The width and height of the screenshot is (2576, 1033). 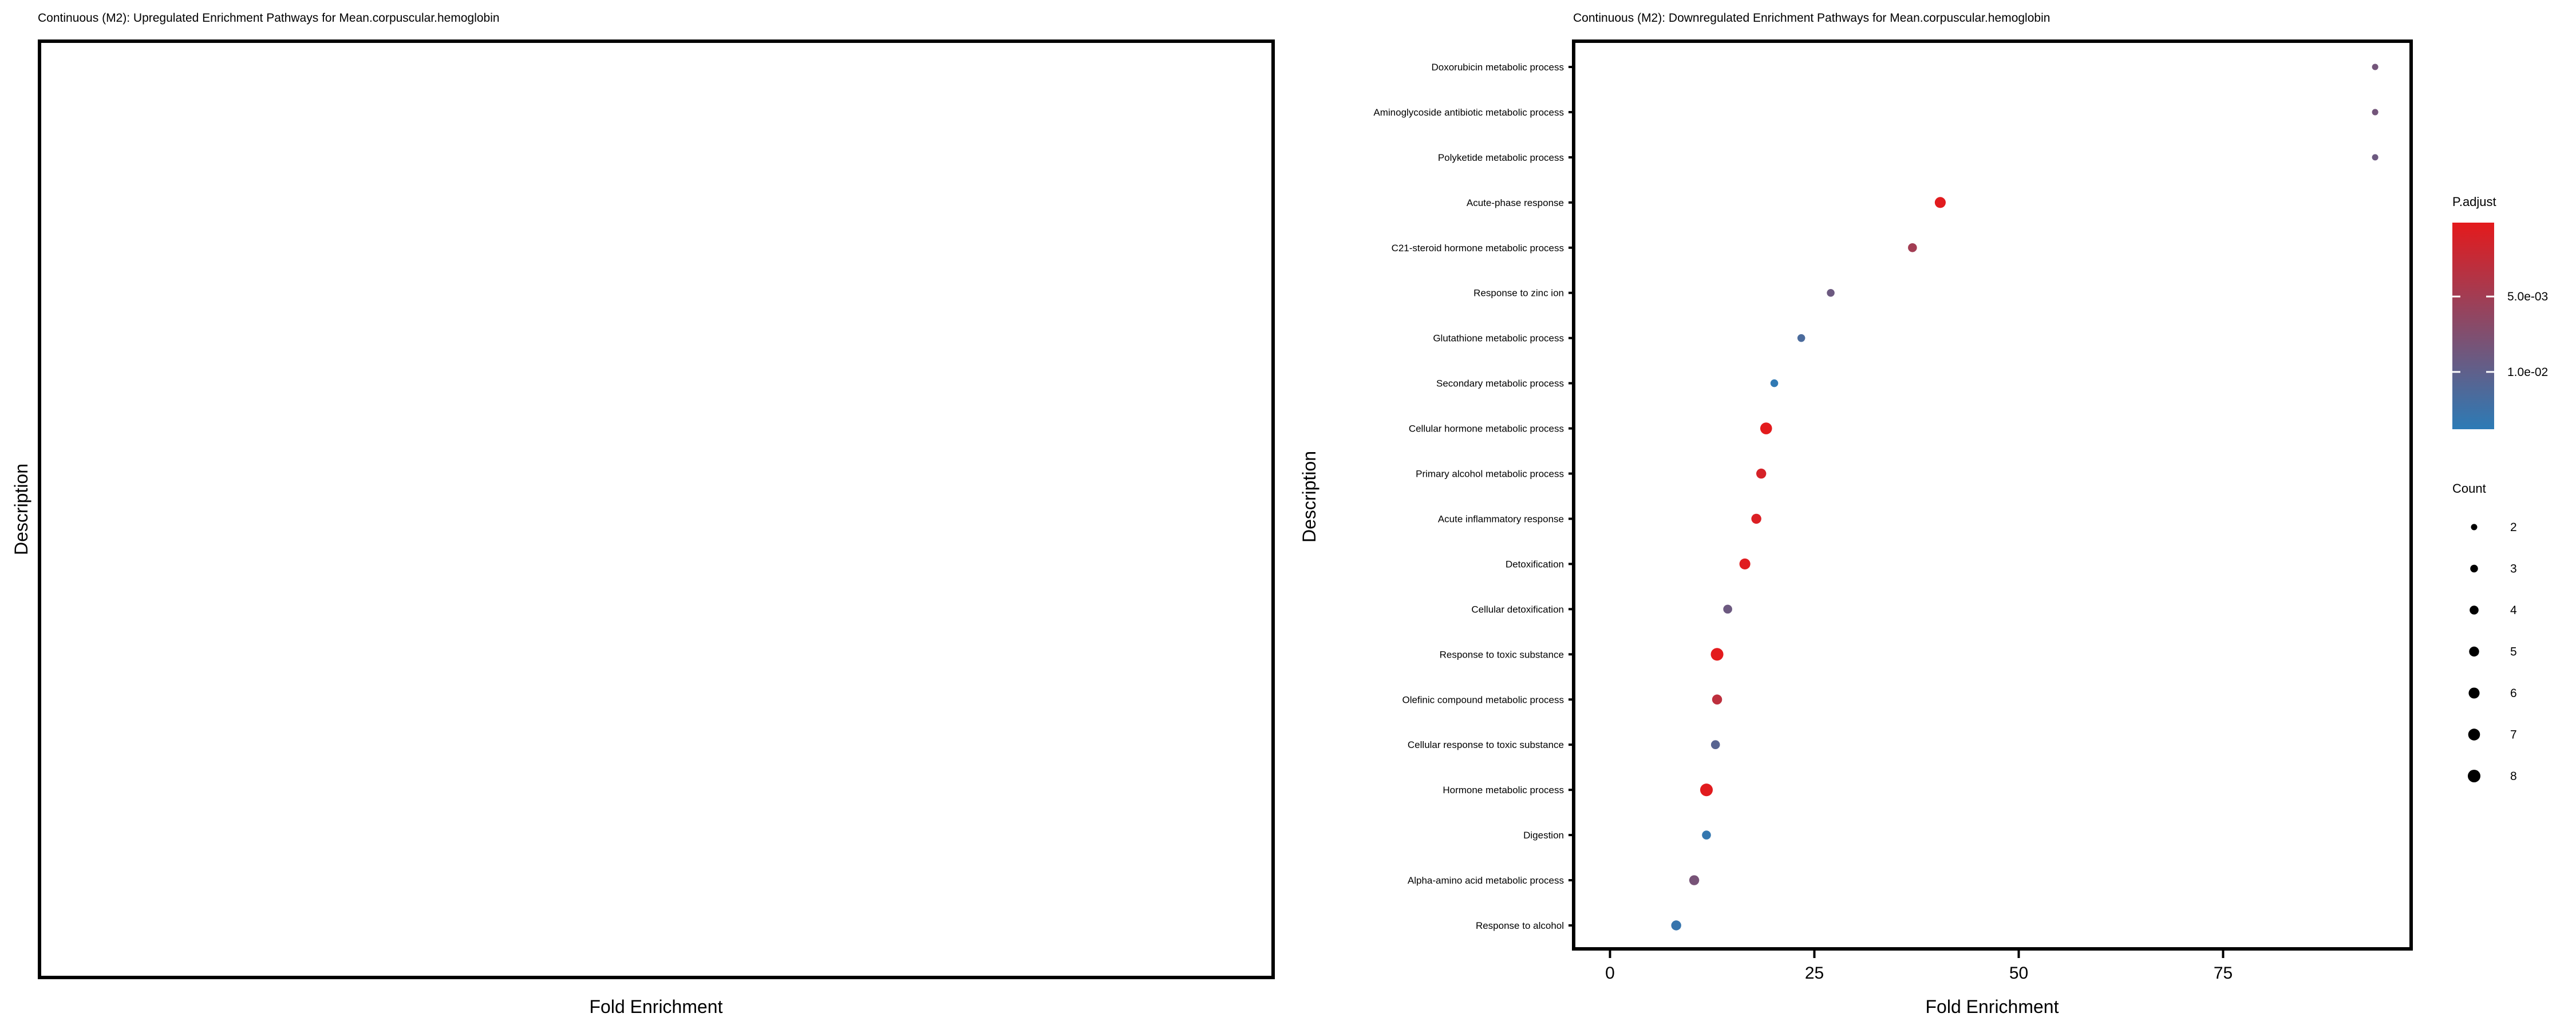 I want to click on x-tick-label: 50, so click(x=2018, y=974).